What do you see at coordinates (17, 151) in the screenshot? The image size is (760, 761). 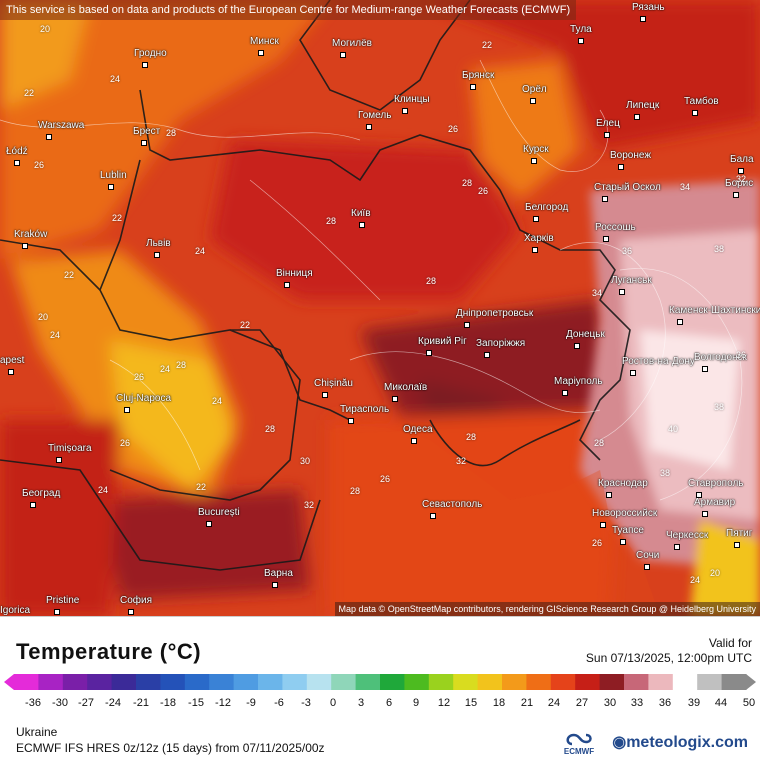 I see `city-label-lodz: Łódź` at bounding box center [17, 151].